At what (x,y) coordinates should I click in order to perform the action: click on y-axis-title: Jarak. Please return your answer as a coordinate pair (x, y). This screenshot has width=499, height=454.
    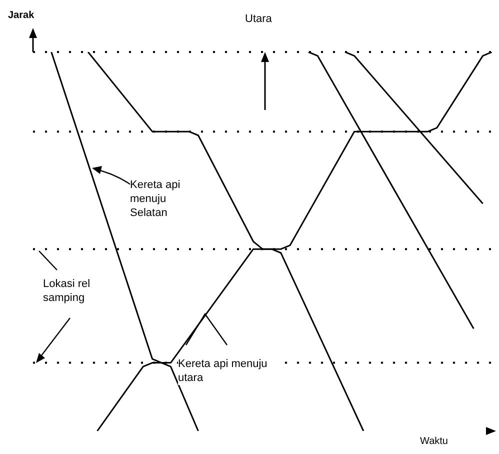
    Looking at the image, I should click on (21, 15).